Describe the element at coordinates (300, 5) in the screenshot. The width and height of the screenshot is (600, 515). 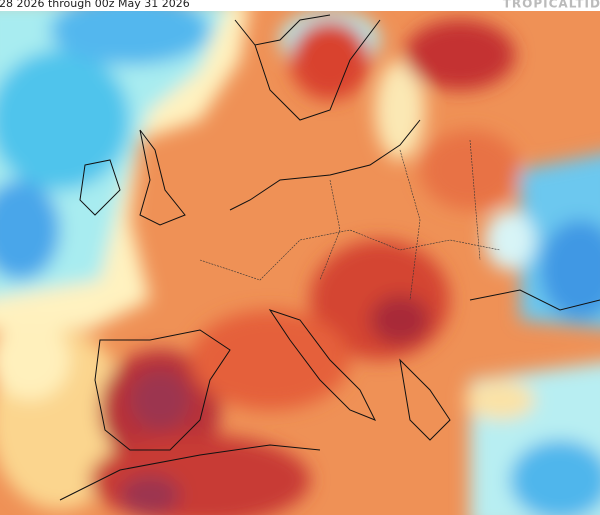
I see `header-bar` at that location.